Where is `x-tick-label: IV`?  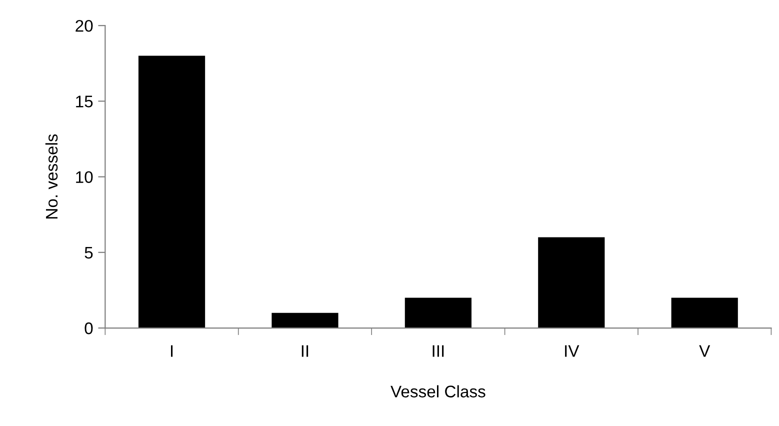
x-tick-label: IV is located at coordinates (572, 351).